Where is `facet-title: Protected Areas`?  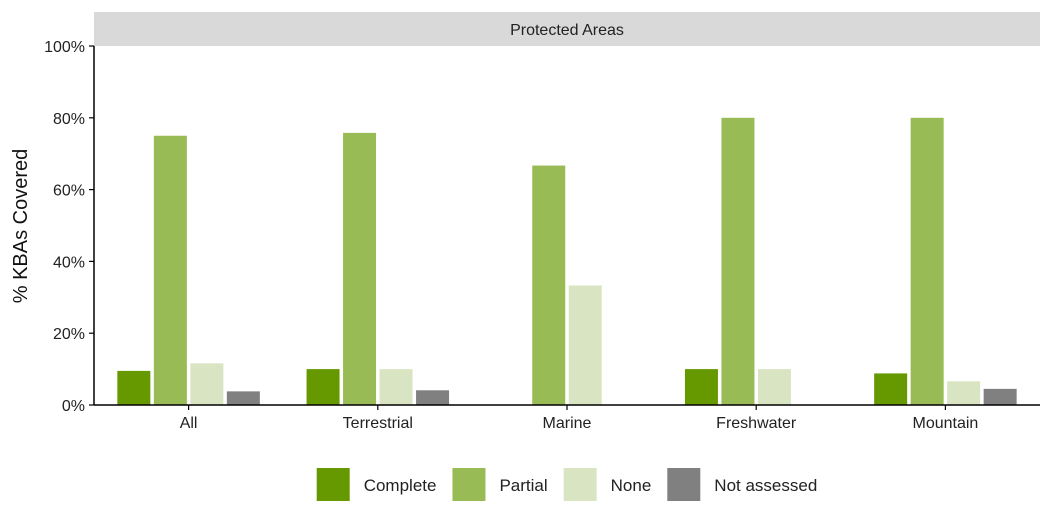
facet-title: Protected Areas is located at coordinates (567, 30).